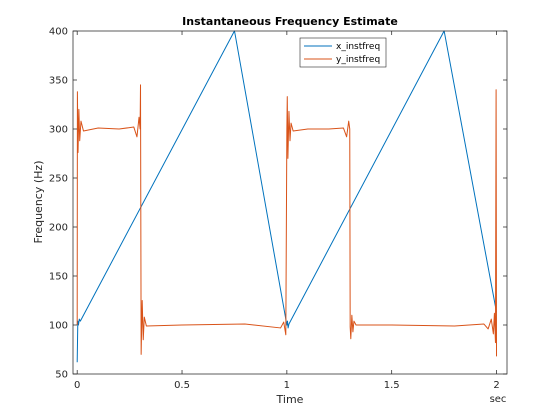 Image resolution: width=560 pixels, height=420 pixels. What do you see at coordinates (58, 326) in the screenshot?
I see `y-tick-label: 100` at bounding box center [58, 326].